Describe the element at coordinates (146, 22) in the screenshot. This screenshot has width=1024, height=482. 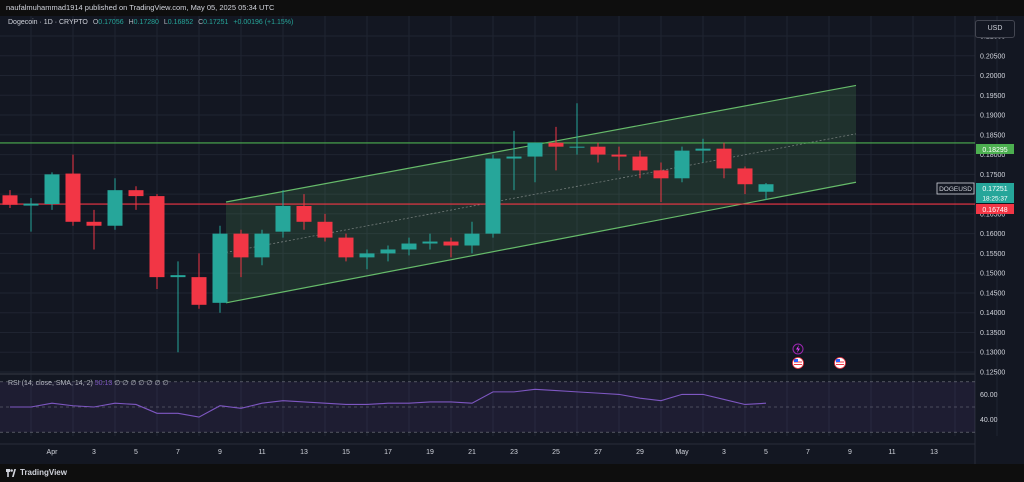
I see `high-value: 0.17280` at that location.